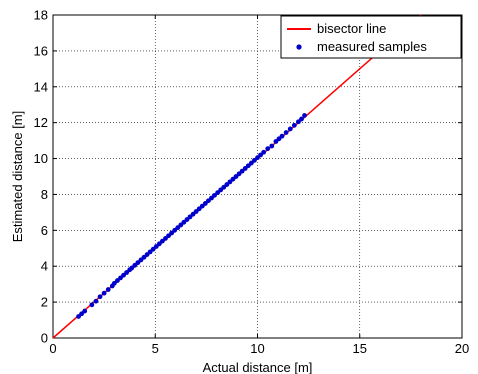 The height and width of the screenshot is (374, 478). Describe the element at coordinates (258, 367) in the screenshot. I see `x-axis-label: Actual distance [m]` at that location.